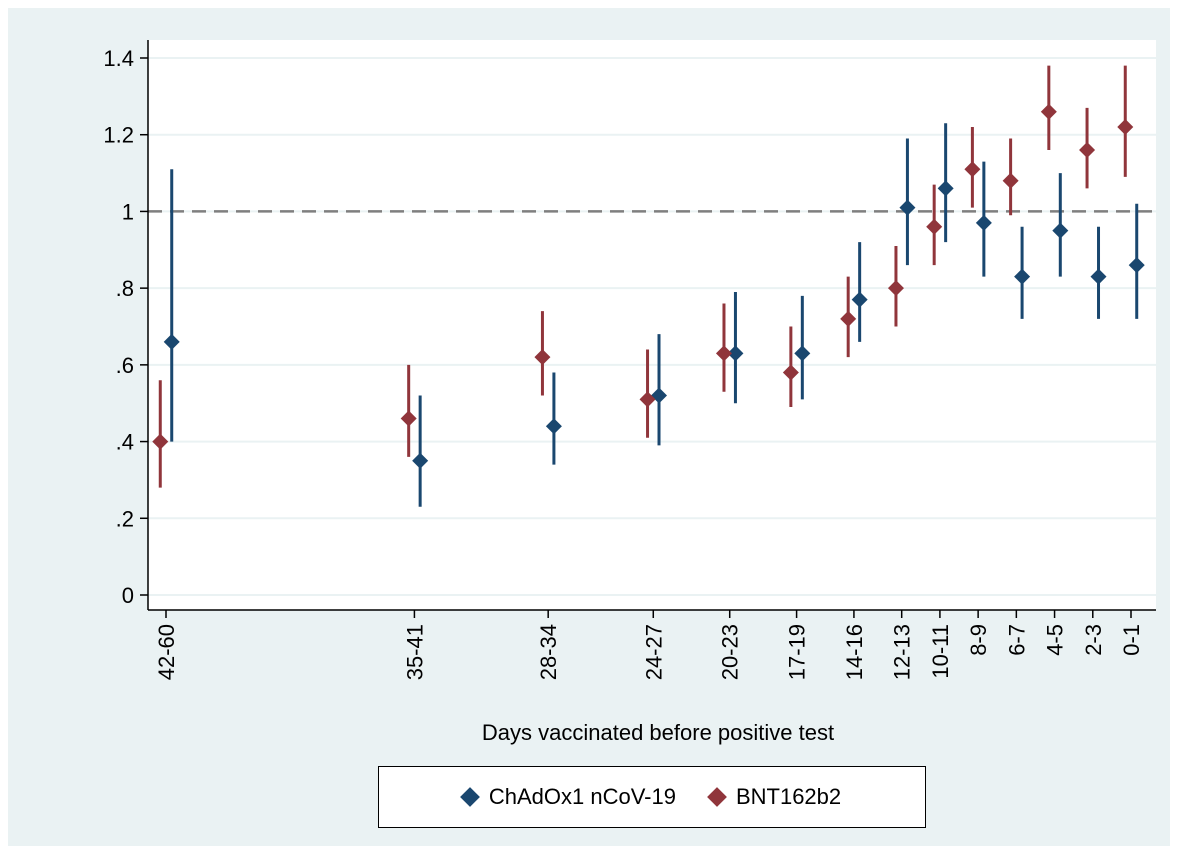 The width and height of the screenshot is (1178, 854). Describe the element at coordinates (1093, 640) in the screenshot. I see `x-tick-label-12: 2-3` at that location.